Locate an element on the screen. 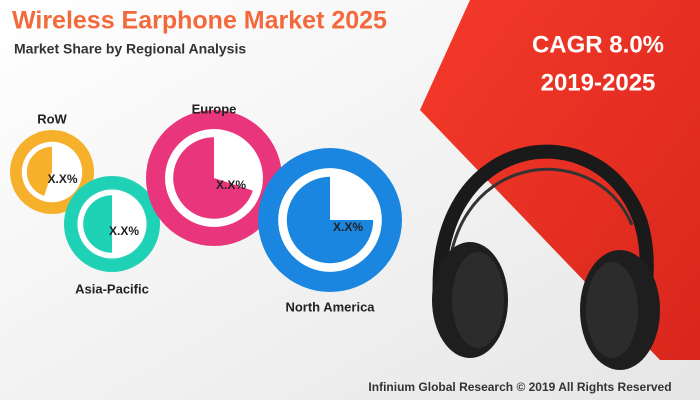 The width and height of the screenshot is (700, 400). region-name: Asia-Pacific is located at coordinates (112, 288).